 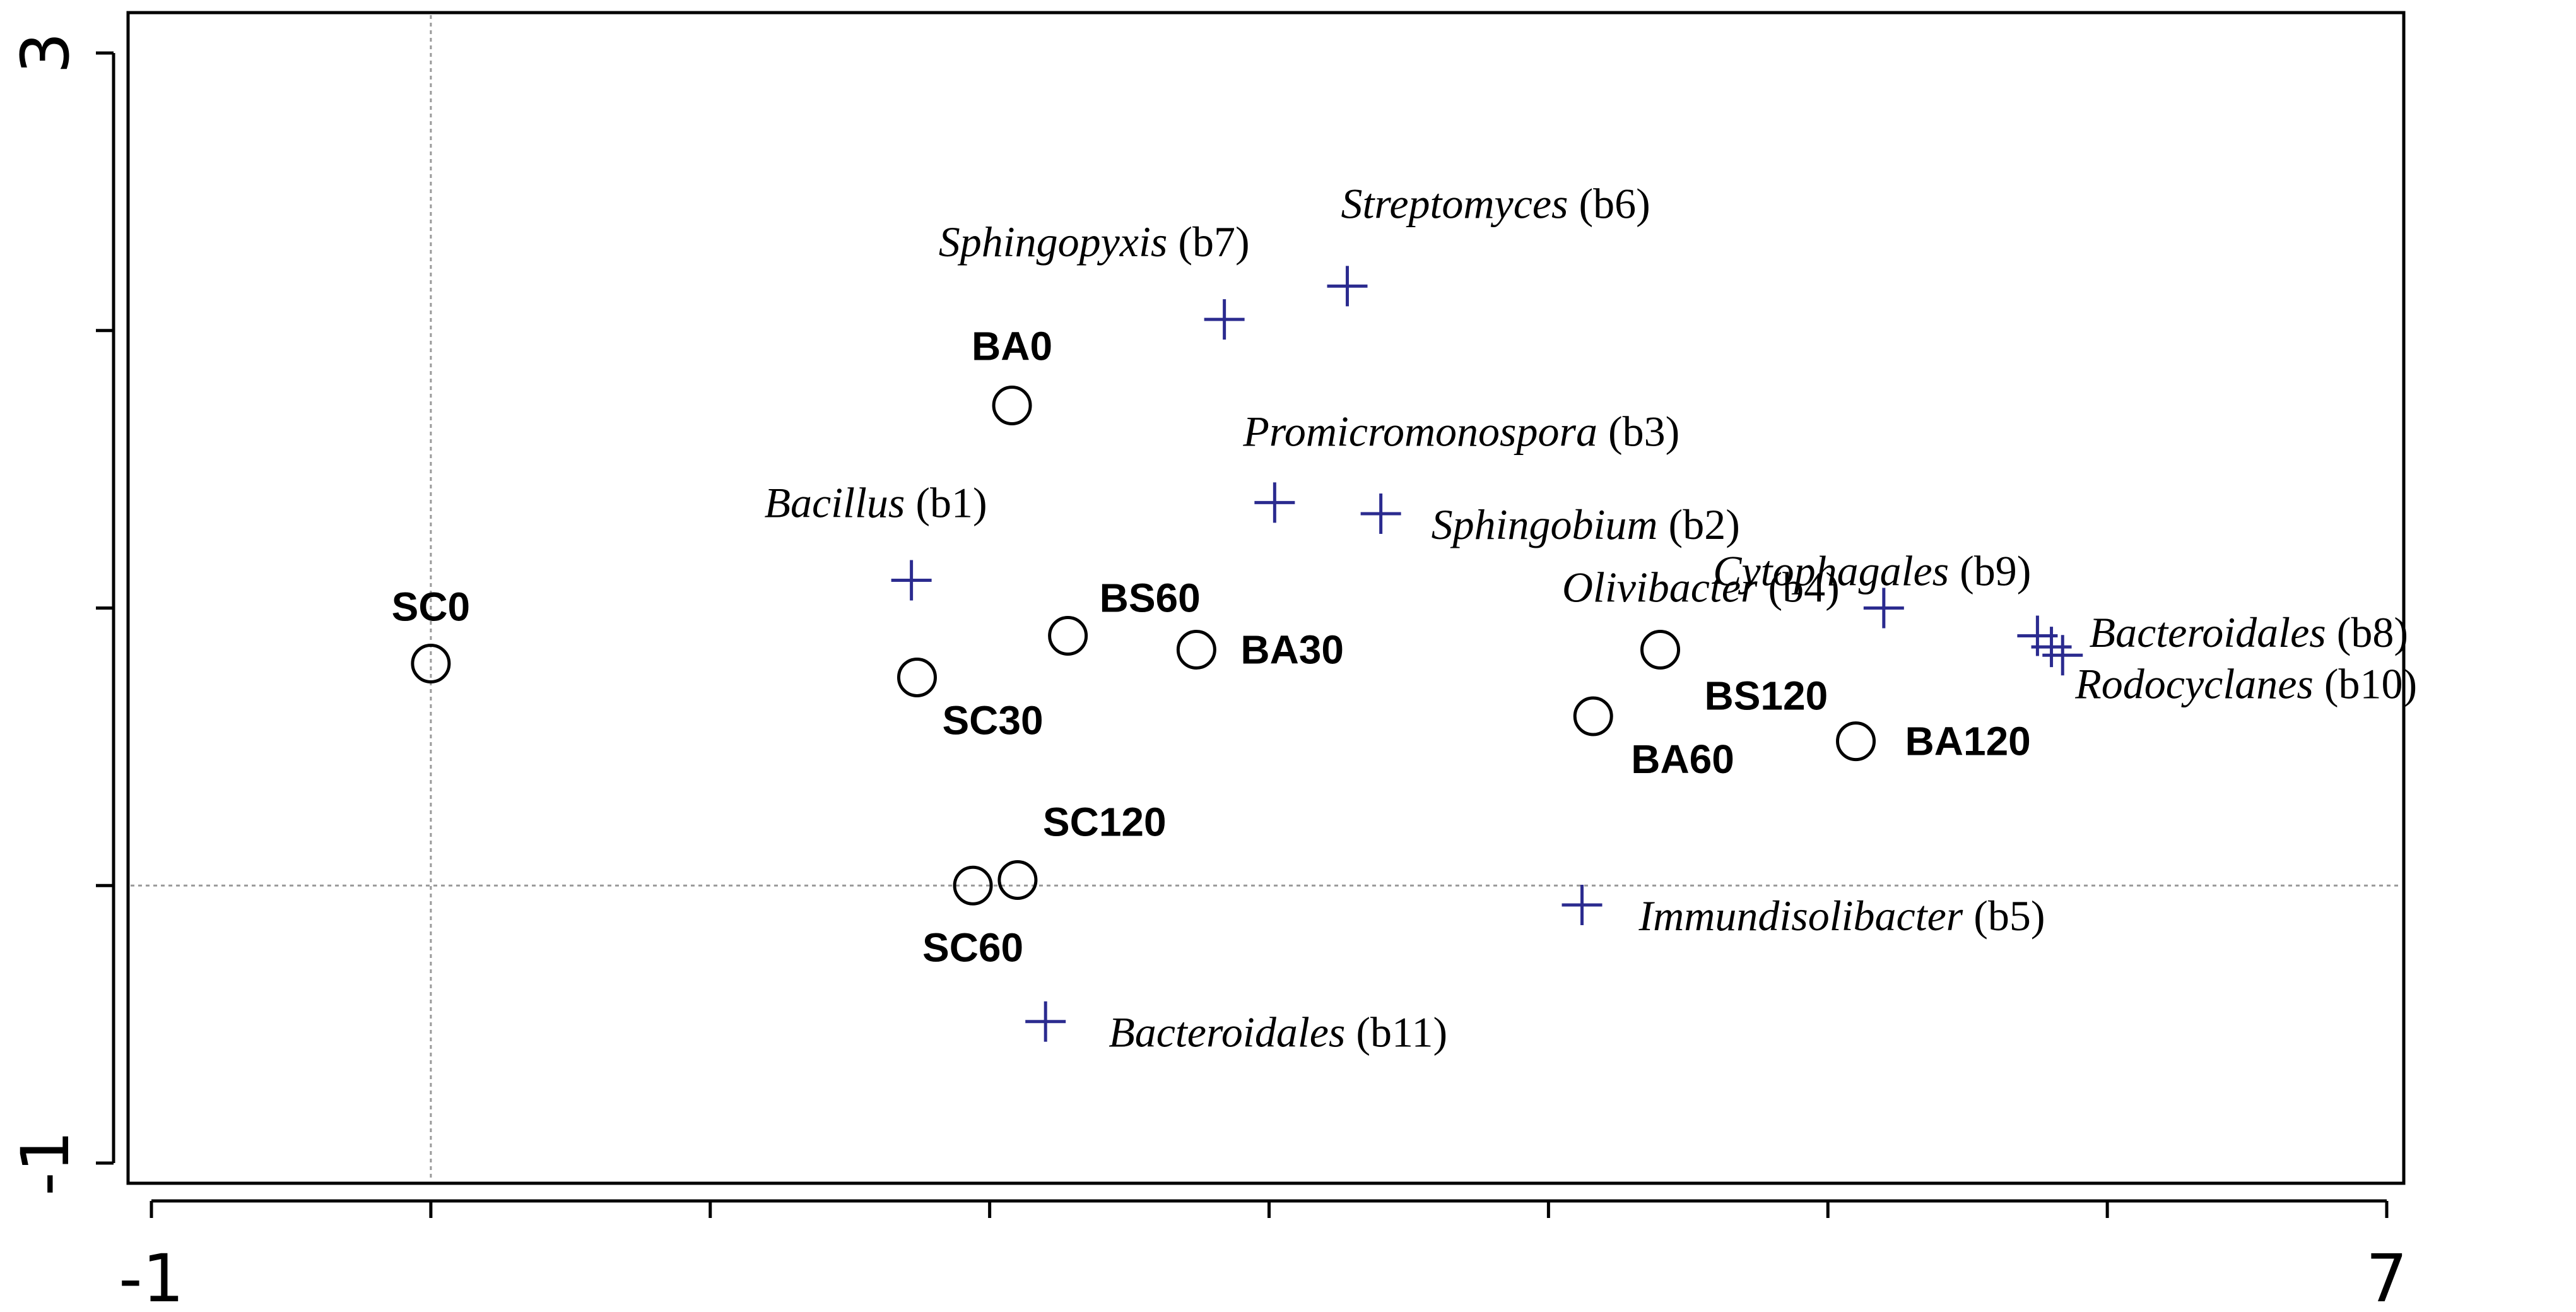 I want to click on x-tick-label-max: 7, so click(x=2387, y=1276).